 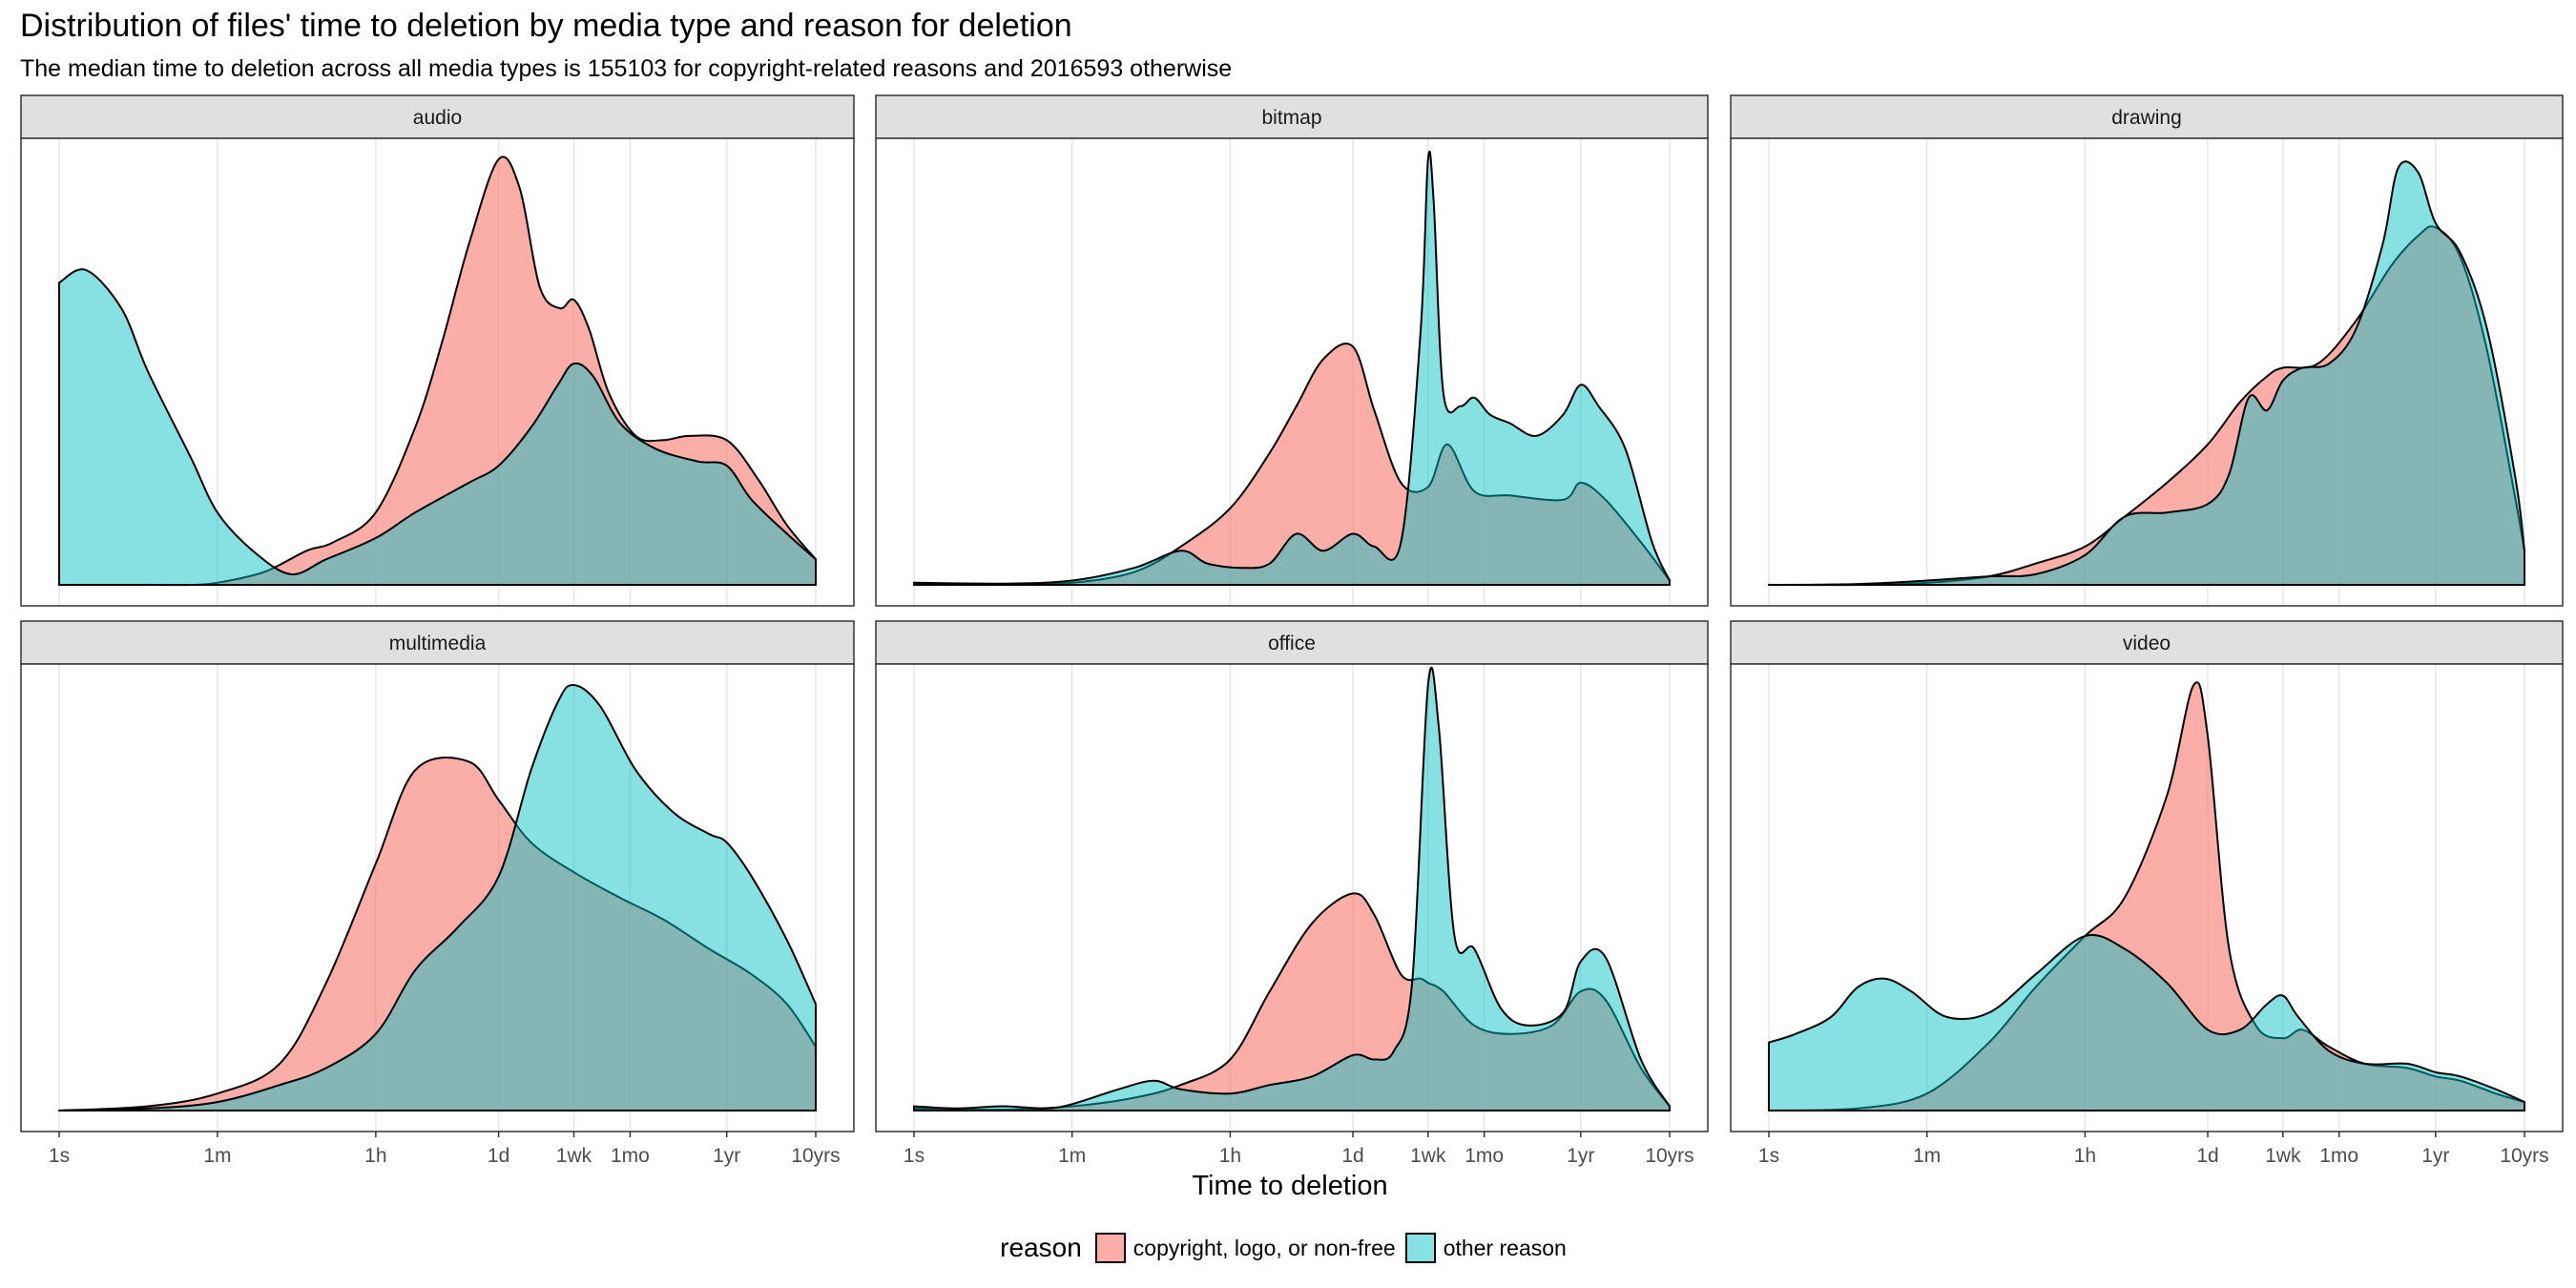 I want to click on panel-strip-label: office, so click(x=1292, y=643).